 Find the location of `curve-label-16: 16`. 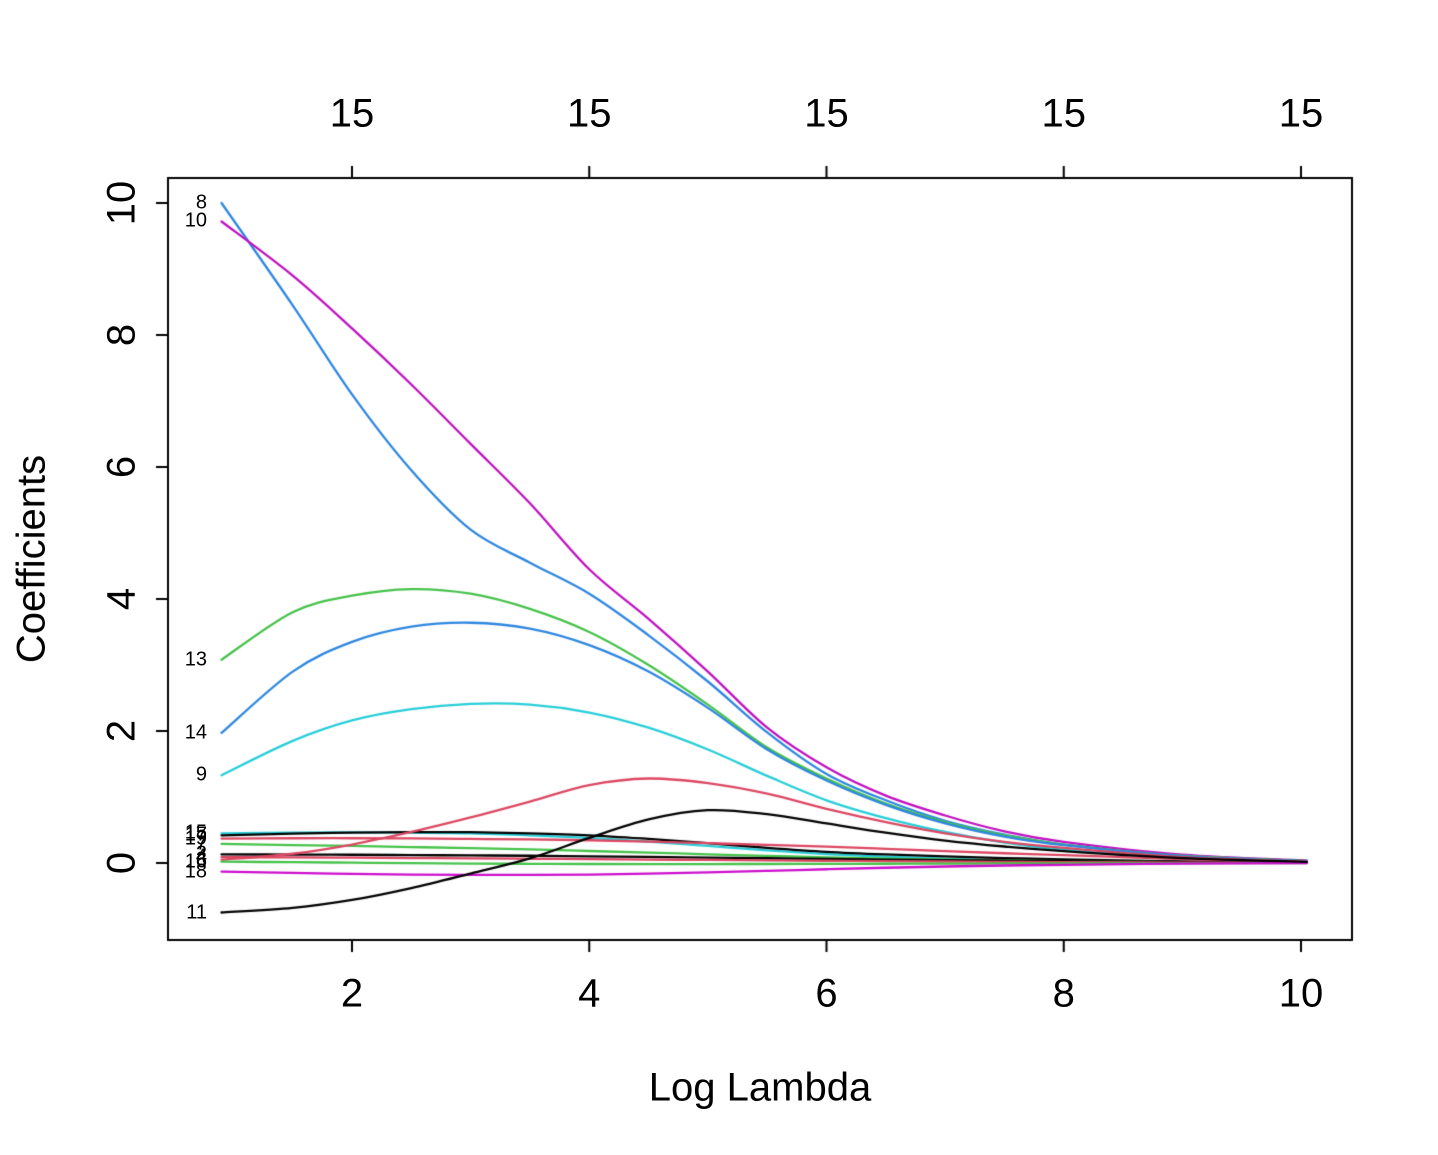

curve-label-16: 16 is located at coordinates (195, 861).